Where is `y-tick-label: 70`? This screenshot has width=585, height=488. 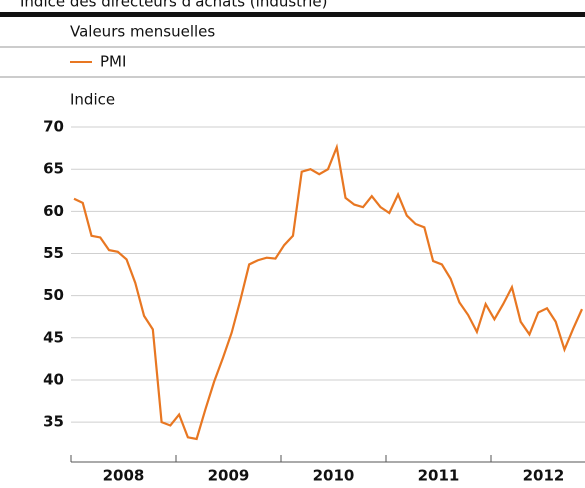 y-tick-label: 70 is located at coordinates (53, 127).